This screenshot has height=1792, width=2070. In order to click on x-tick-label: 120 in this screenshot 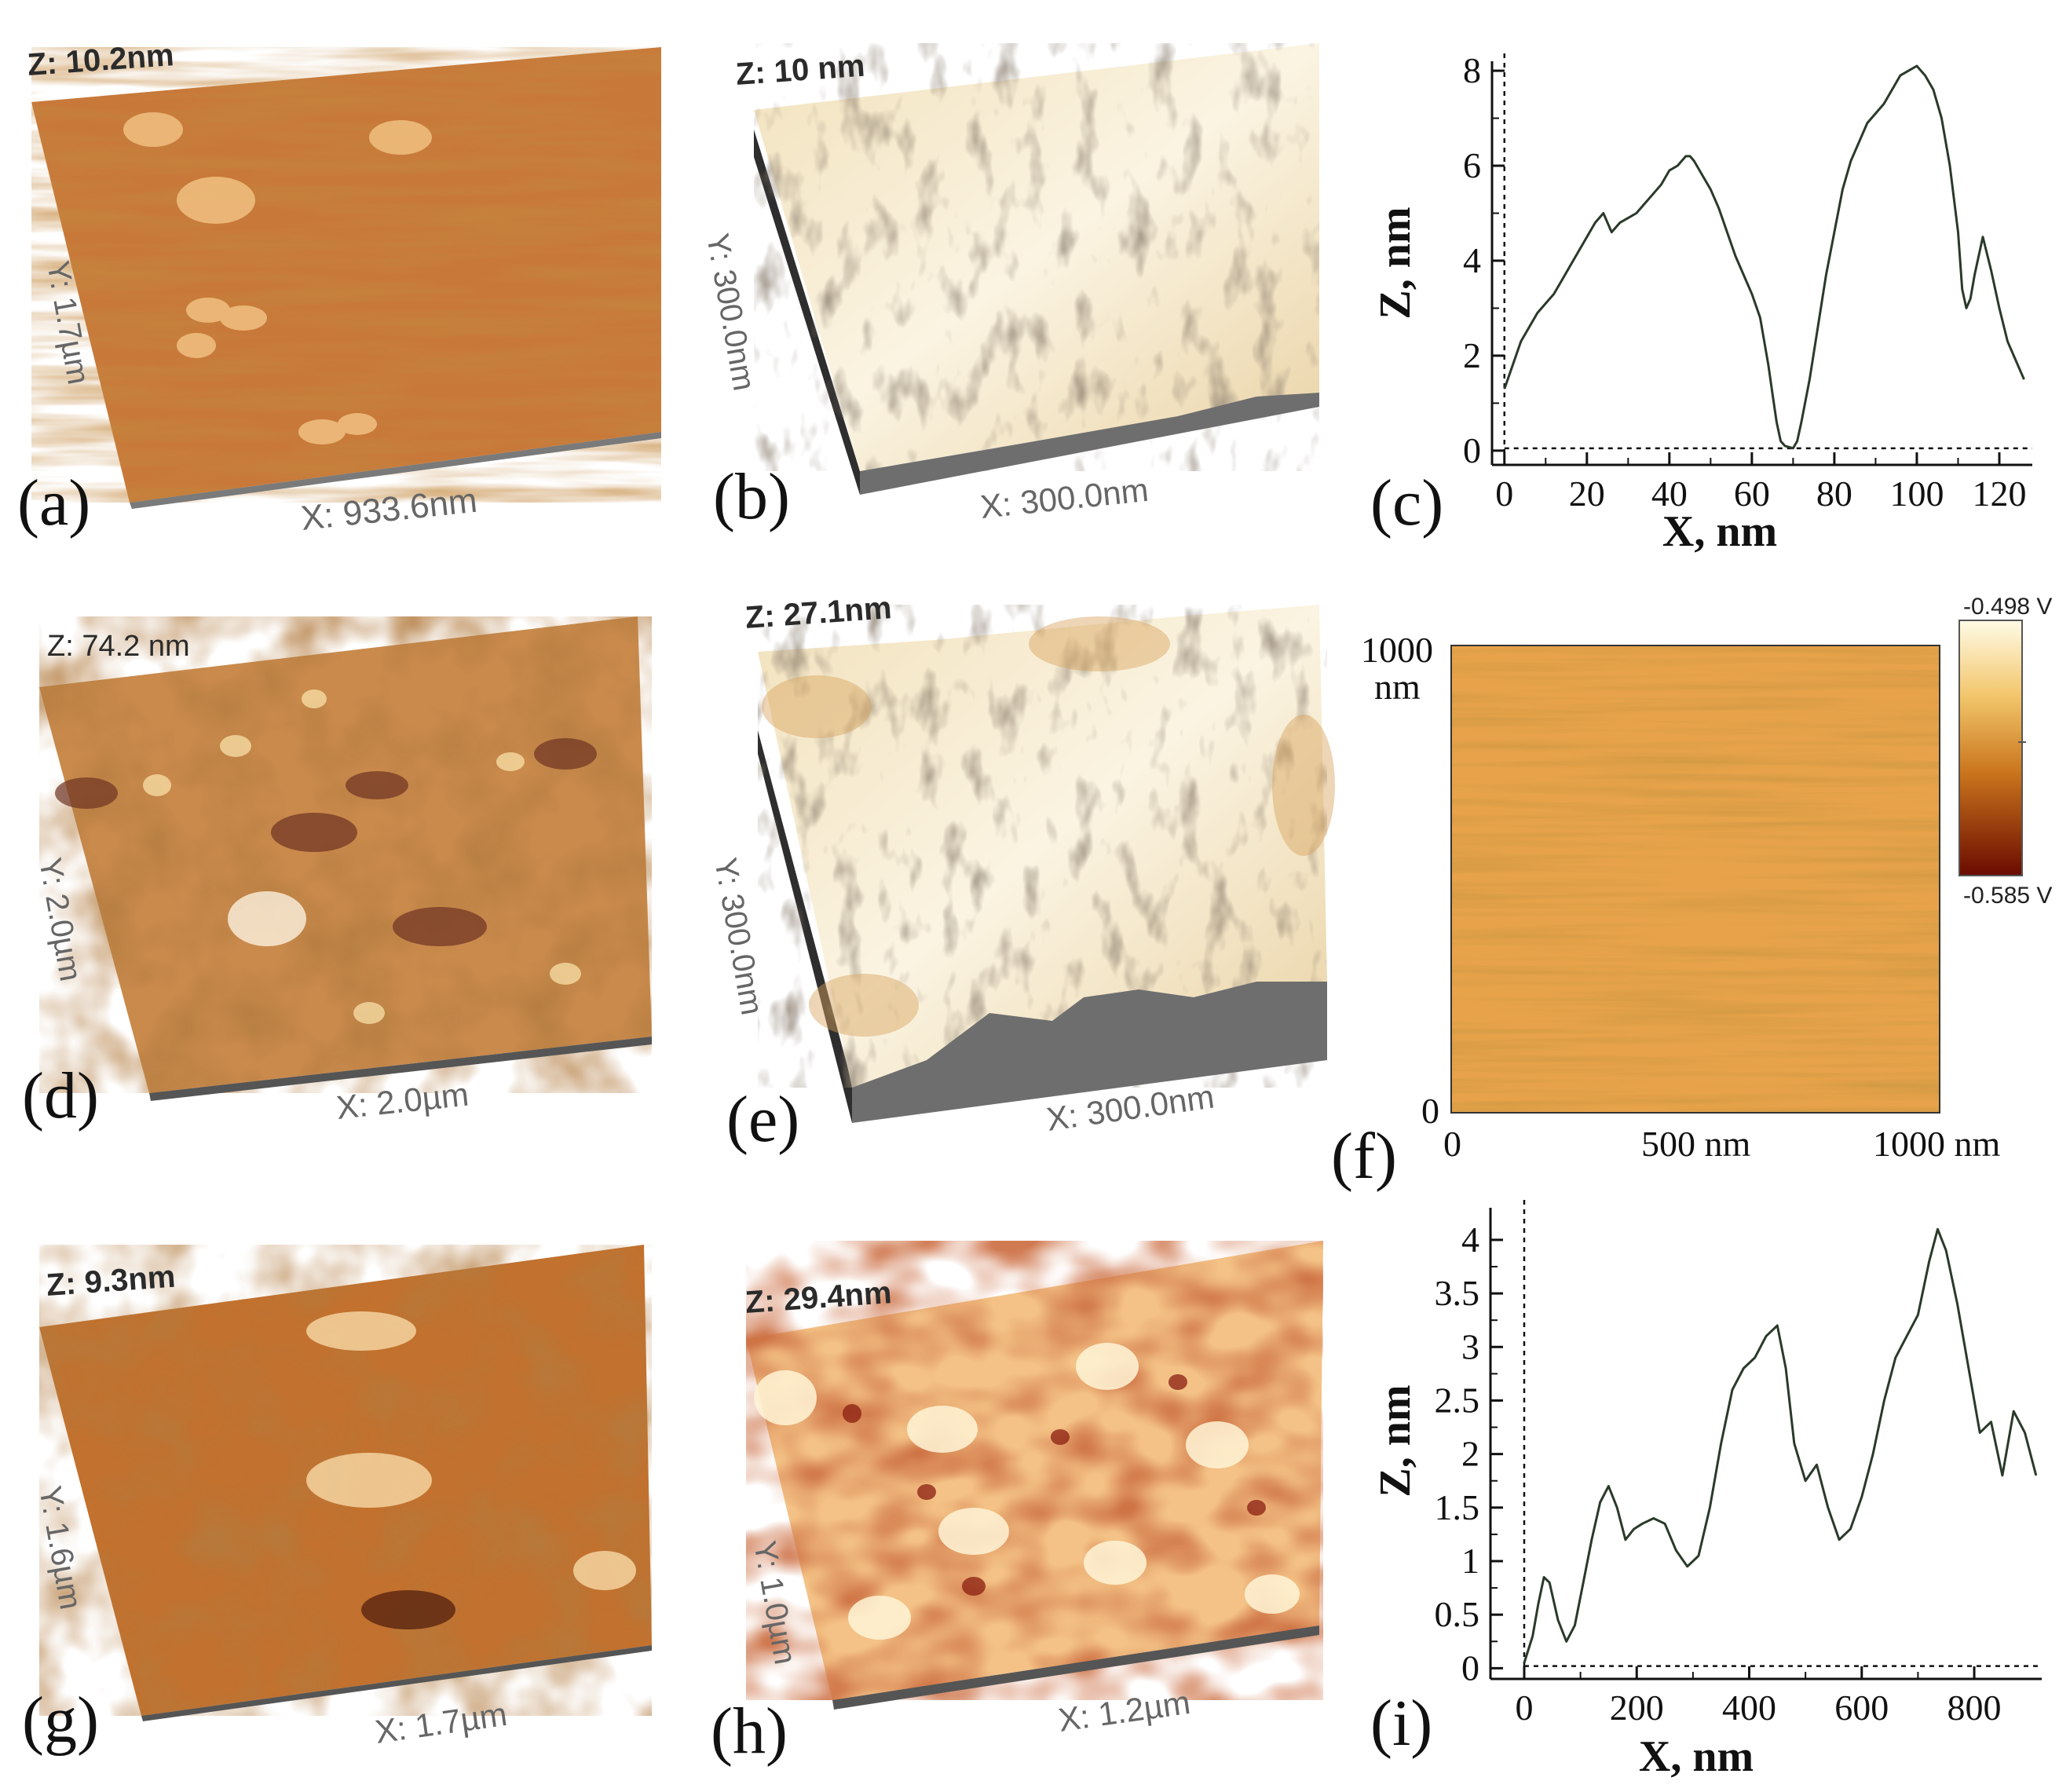, I will do `click(1999, 494)`.